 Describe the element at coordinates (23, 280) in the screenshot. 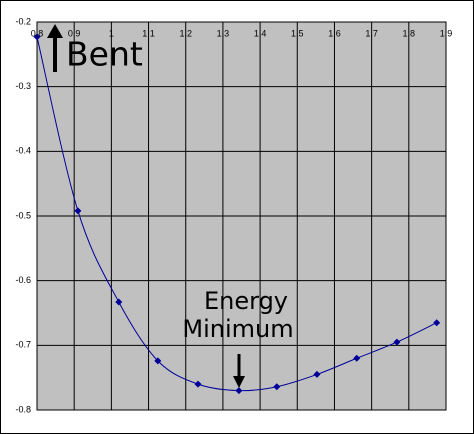

I see `y-tick-label: -0.6` at that location.